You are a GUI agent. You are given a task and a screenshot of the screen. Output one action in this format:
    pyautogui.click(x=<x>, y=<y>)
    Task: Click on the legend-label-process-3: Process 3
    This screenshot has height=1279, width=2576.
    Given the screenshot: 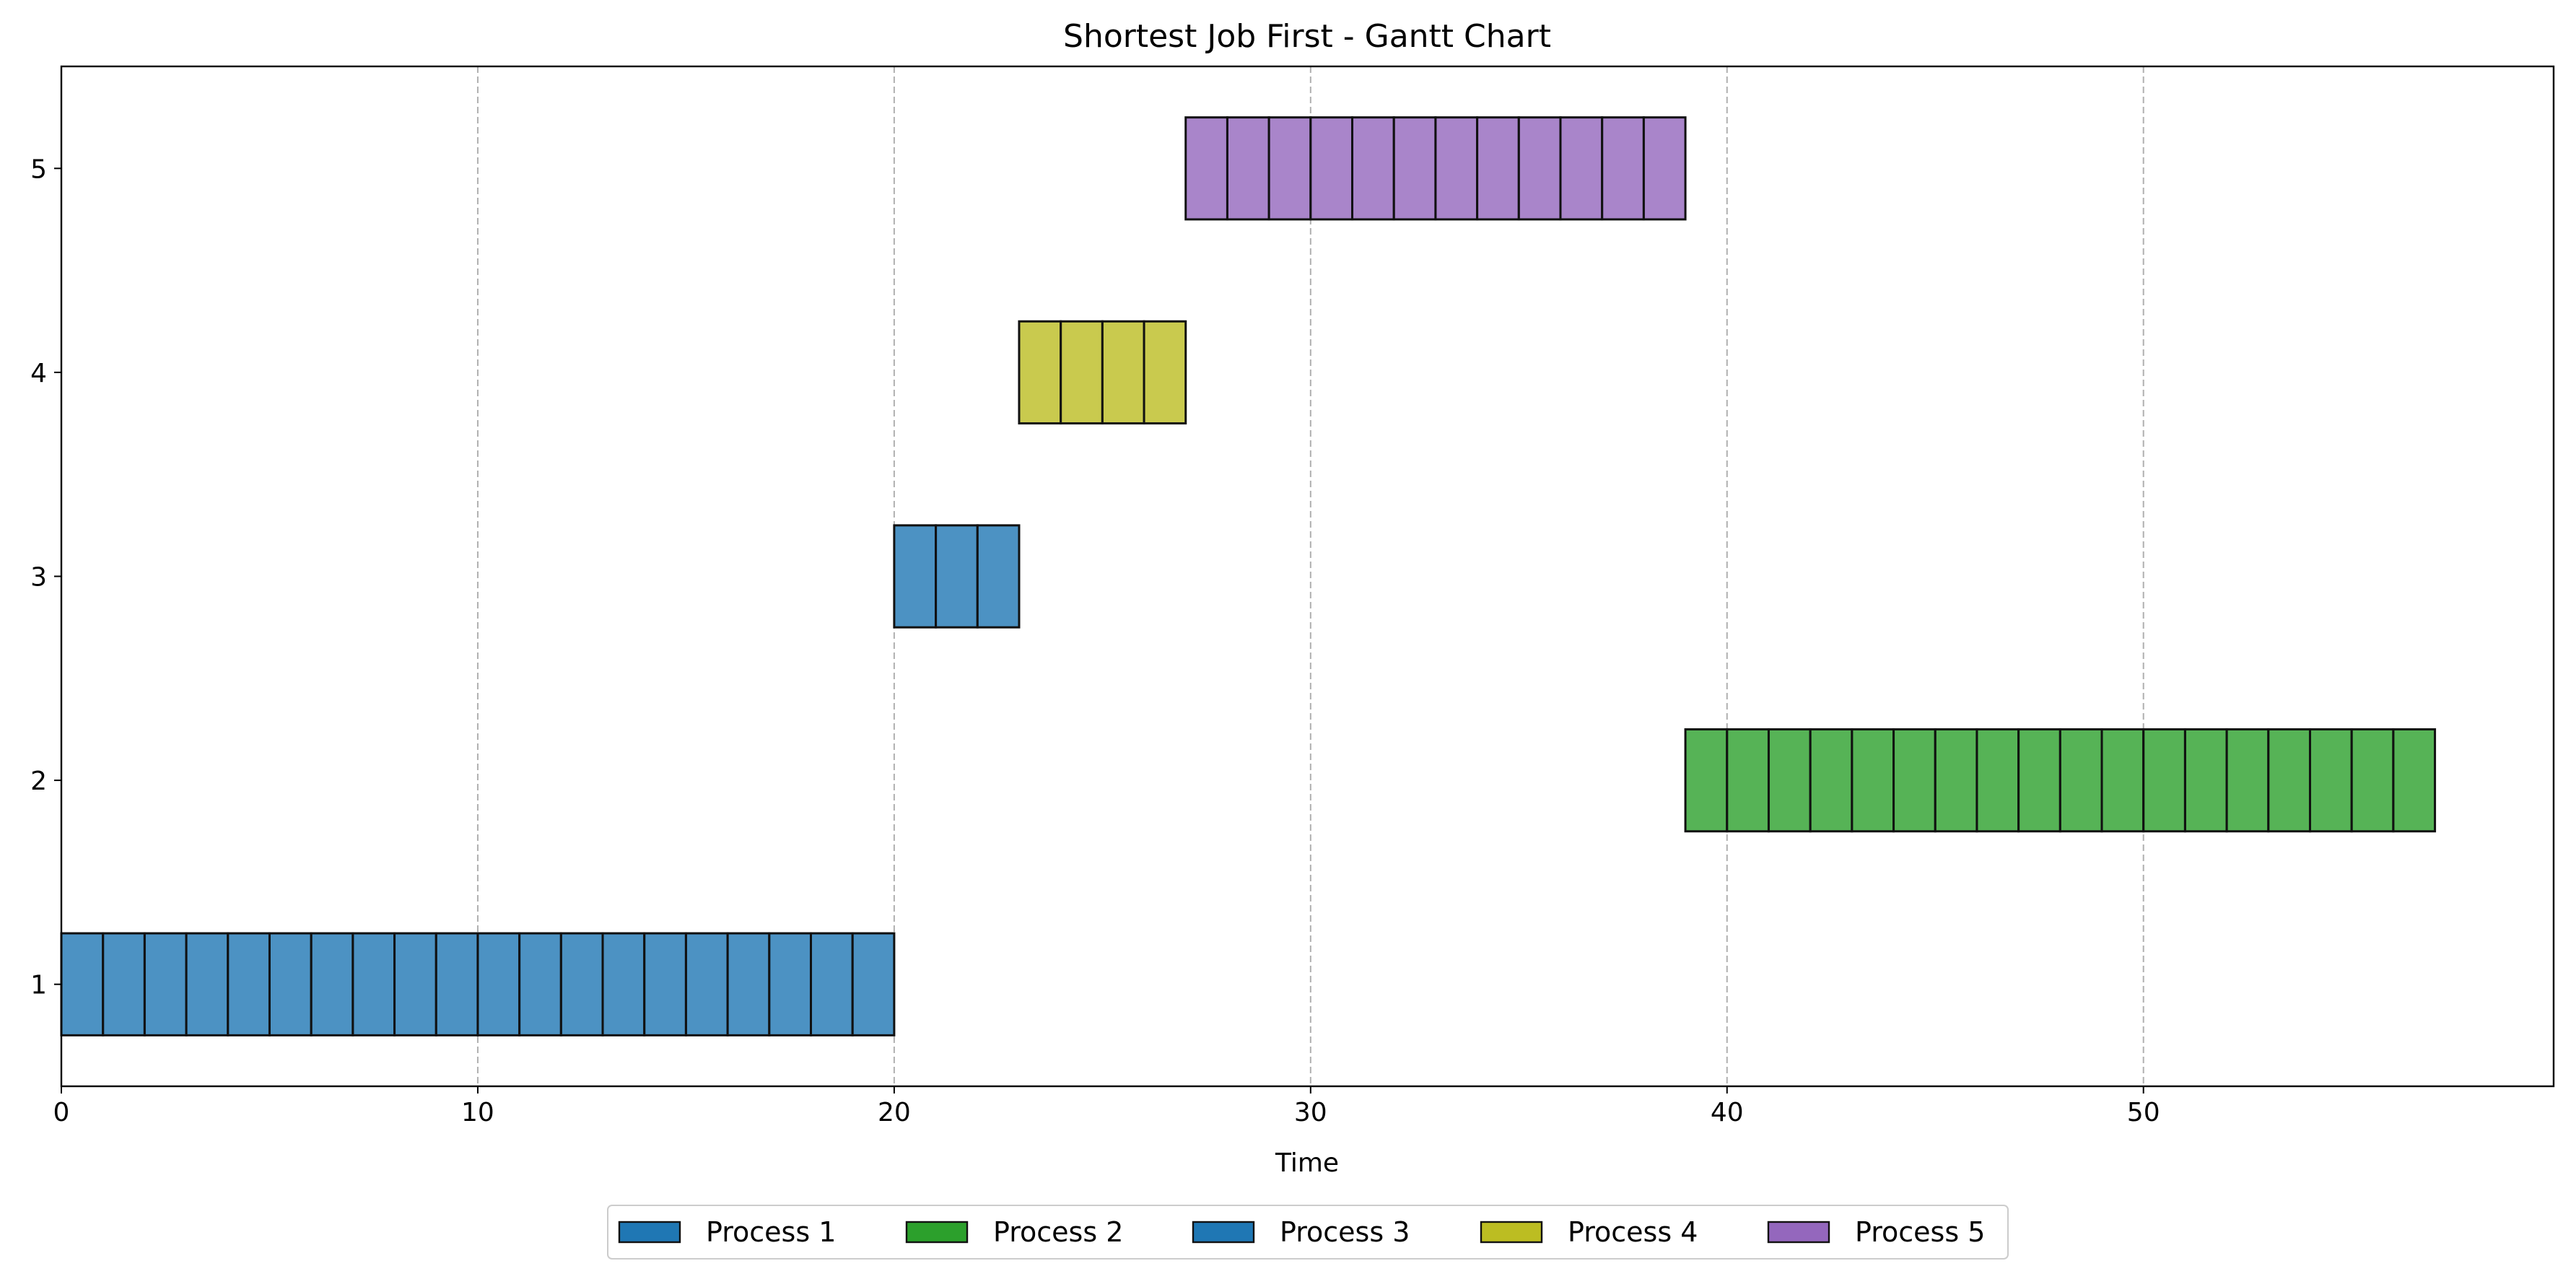 What is the action you would take?
    pyautogui.click(x=1345, y=1232)
    